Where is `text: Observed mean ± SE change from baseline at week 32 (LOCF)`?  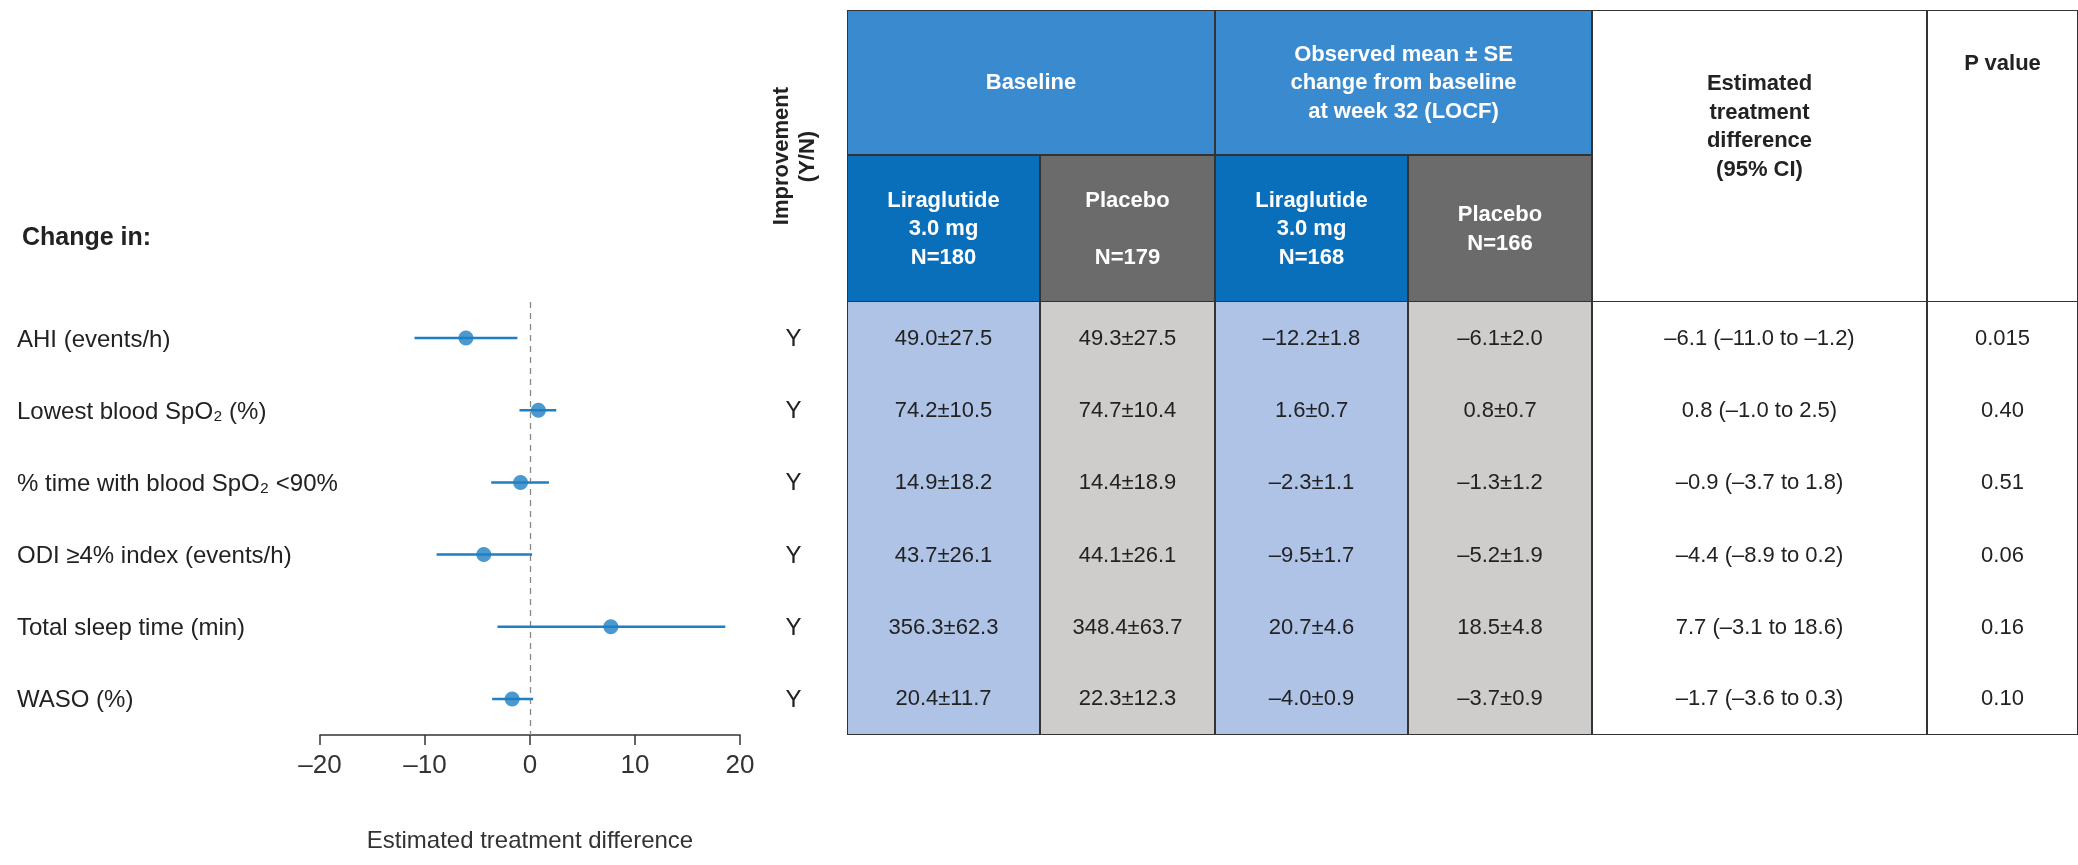 text: Observed mean ± SE change from baseline at week 32 (LOCF) is located at coordinates (1403, 82).